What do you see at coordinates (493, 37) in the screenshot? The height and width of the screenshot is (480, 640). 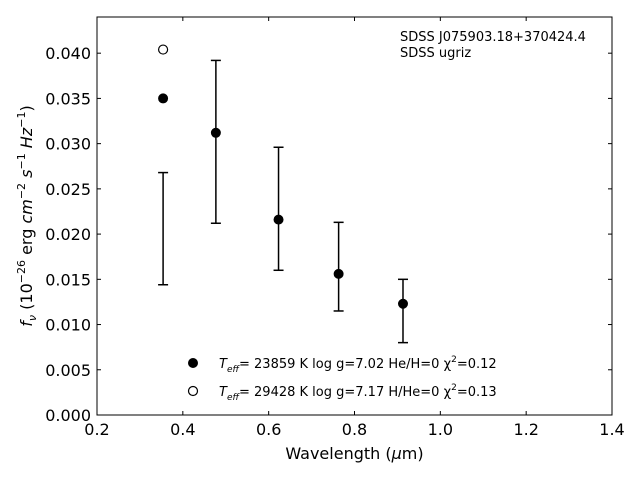 I see `object-name-annotation: SDSS J075903.18+370424.4` at bounding box center [493, 37].